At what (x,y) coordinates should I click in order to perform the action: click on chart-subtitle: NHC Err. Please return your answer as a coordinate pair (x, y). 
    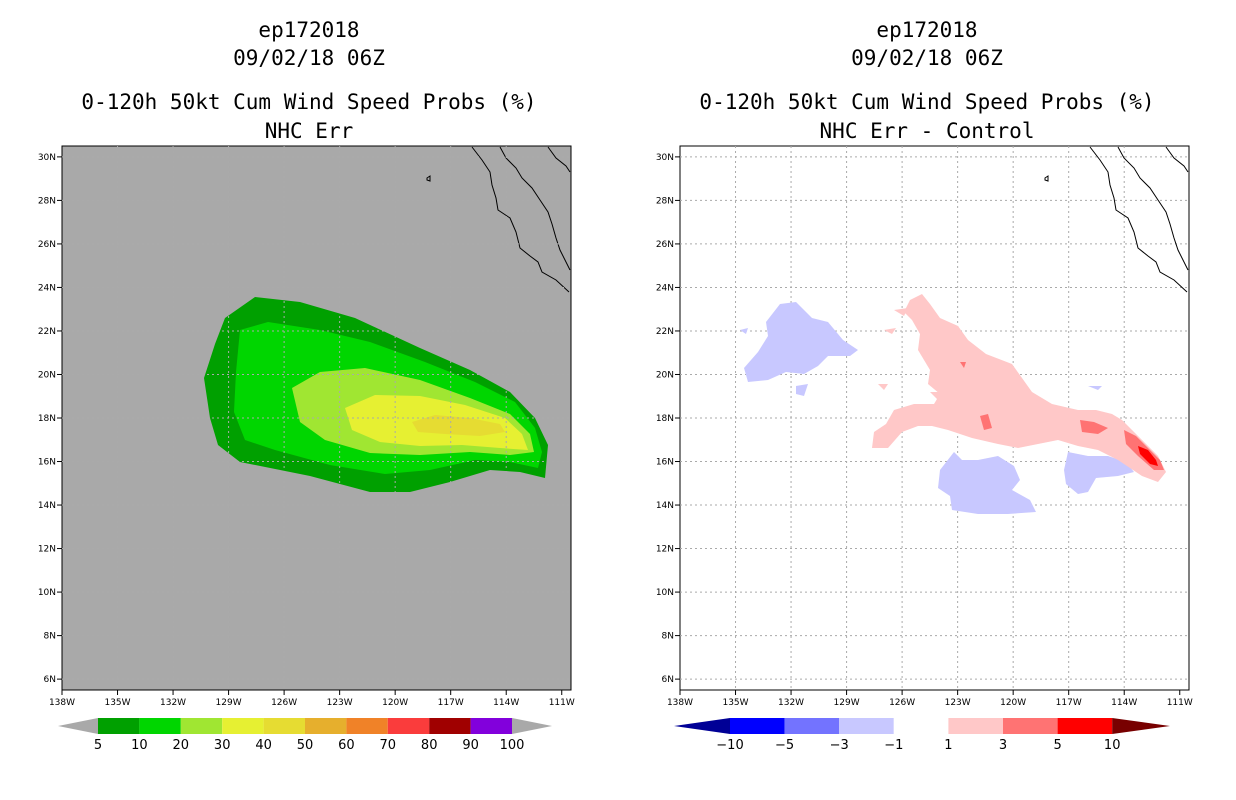
    Looking at the image, I should click on (309, 131).